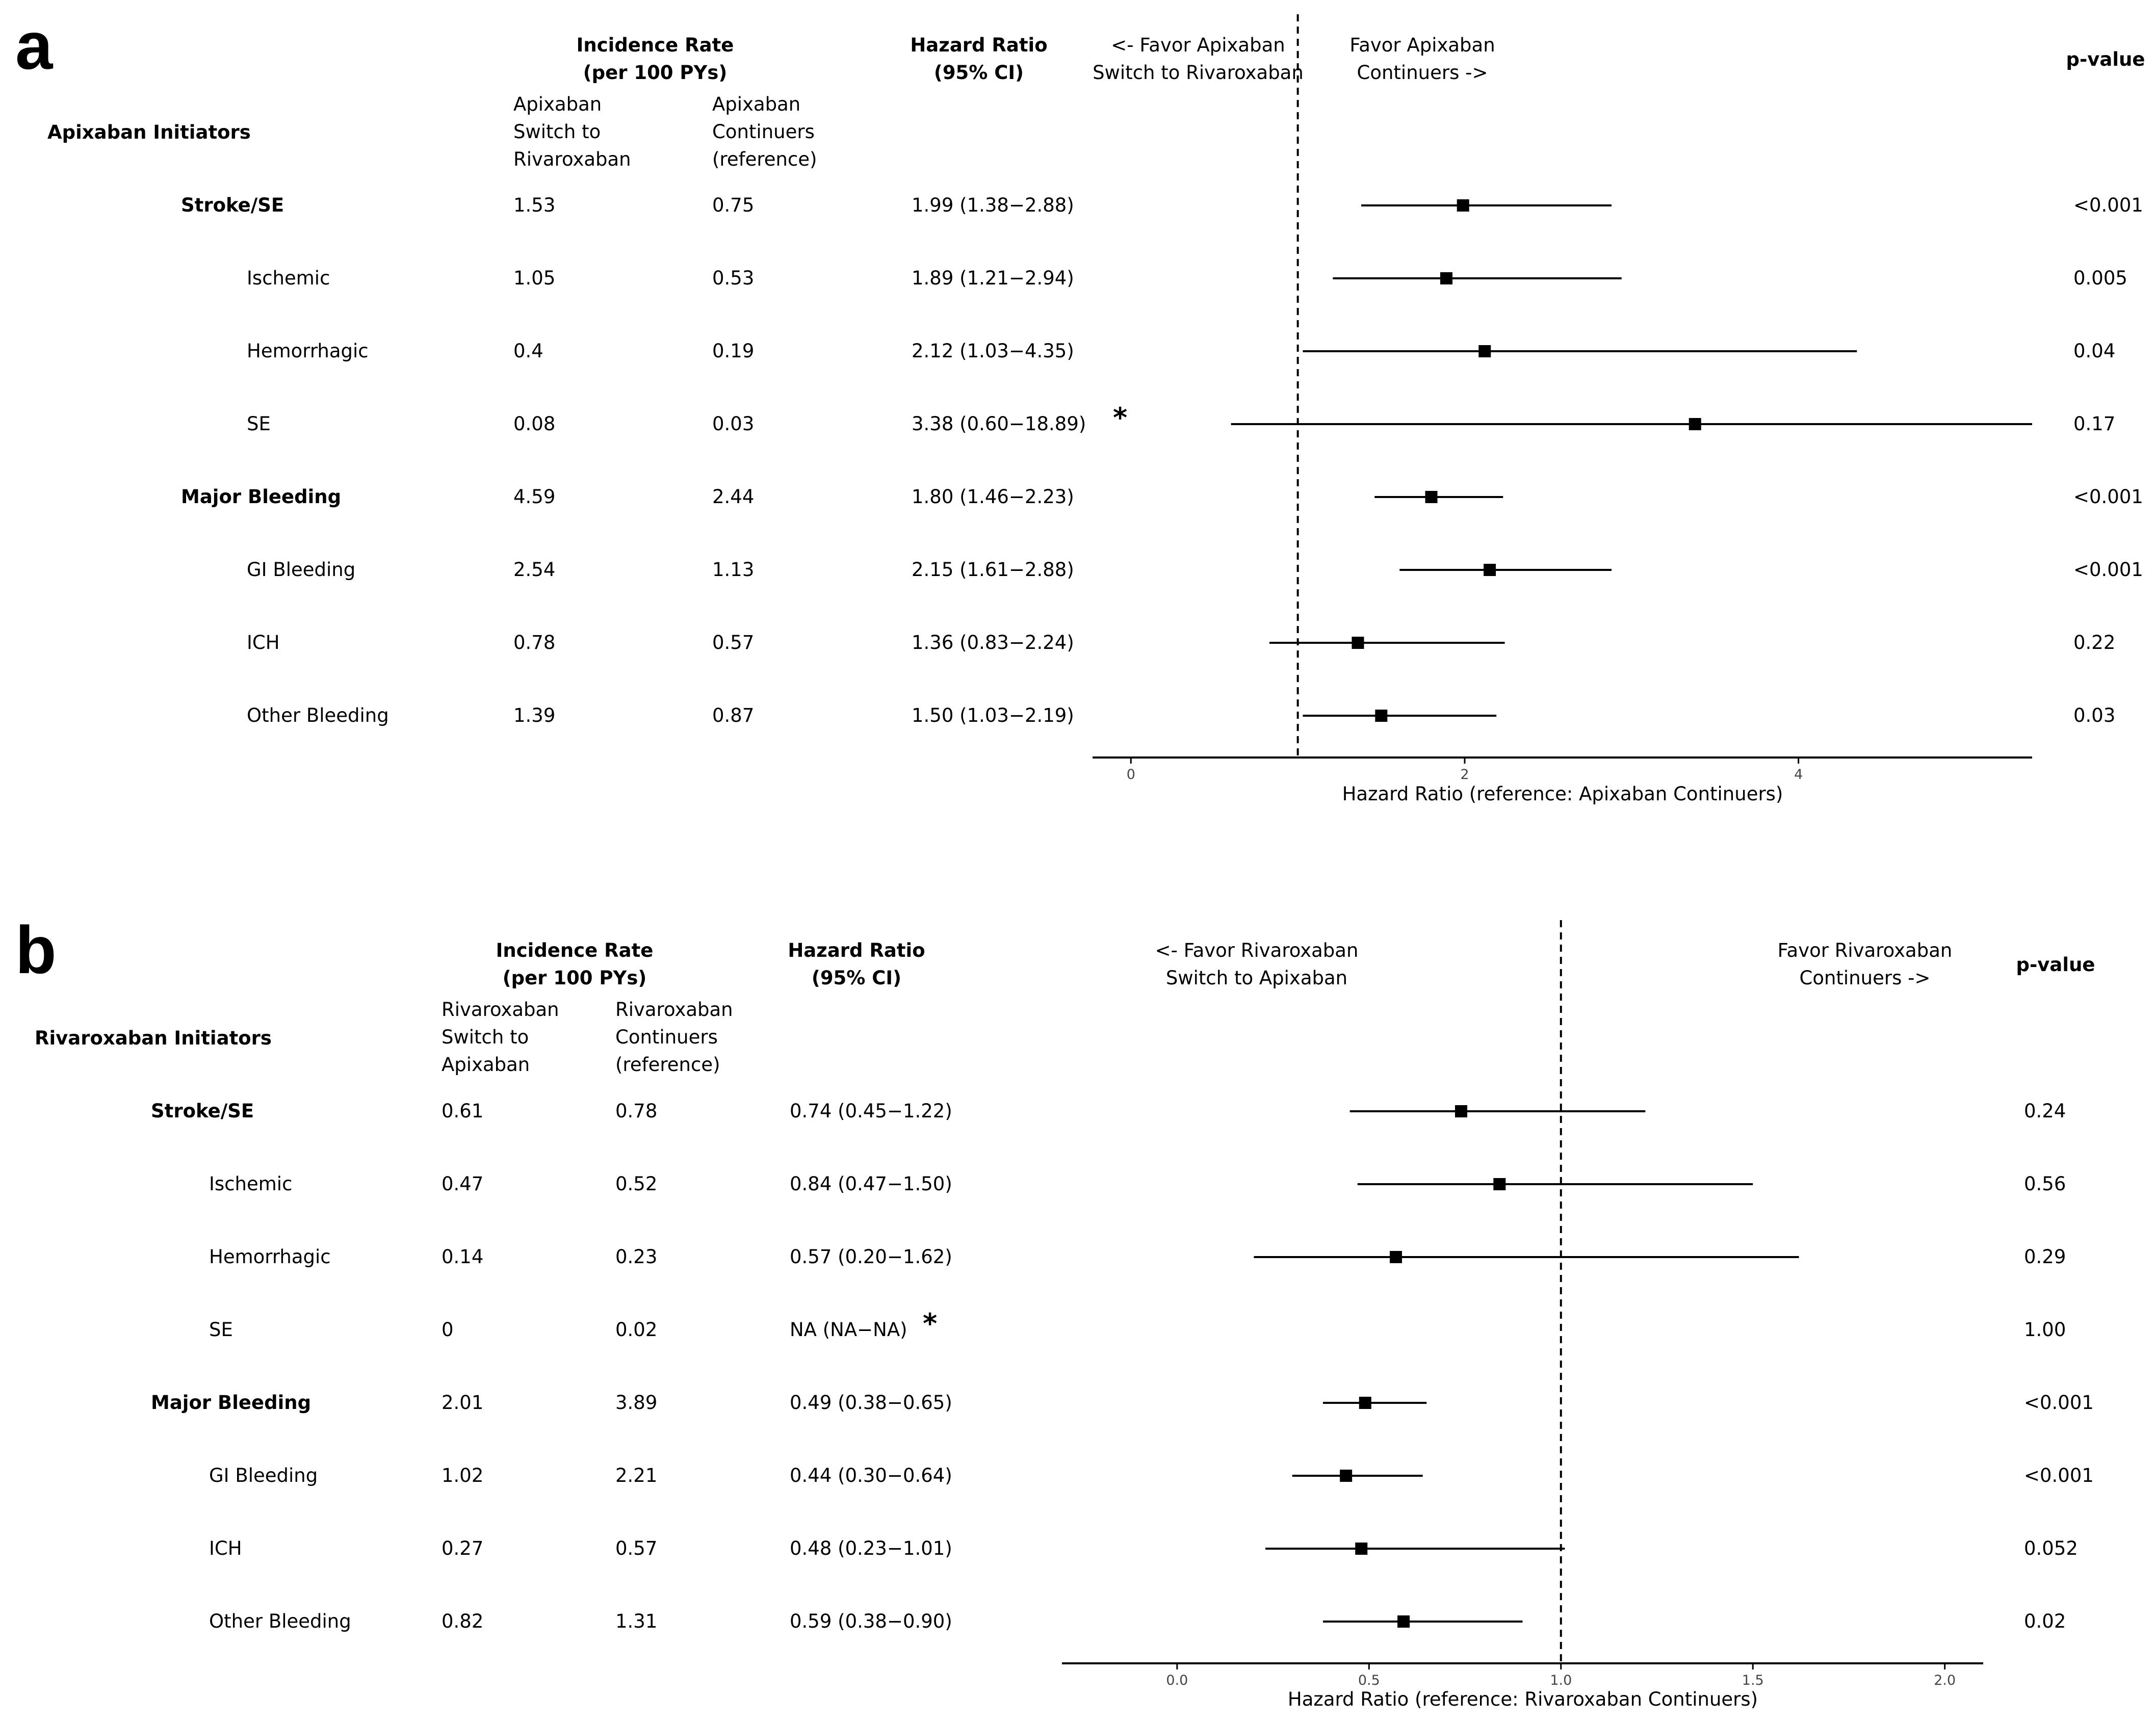 The height and width of the screenshot is (1724, 2156). I want to click on incidence-rate-header-b: Incidence Rate (per 100 PYs), so click(575, 964).